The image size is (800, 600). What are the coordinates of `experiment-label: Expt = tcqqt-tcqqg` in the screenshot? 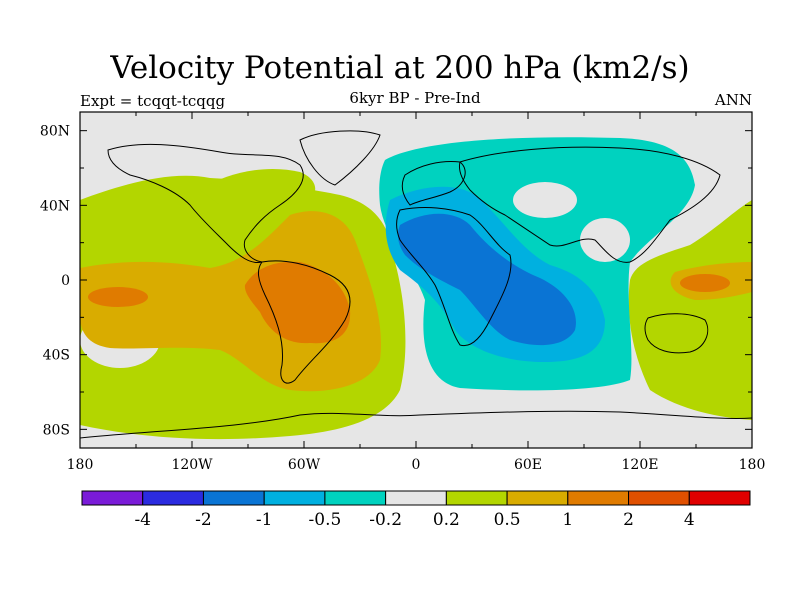 It's located at (153, 101).